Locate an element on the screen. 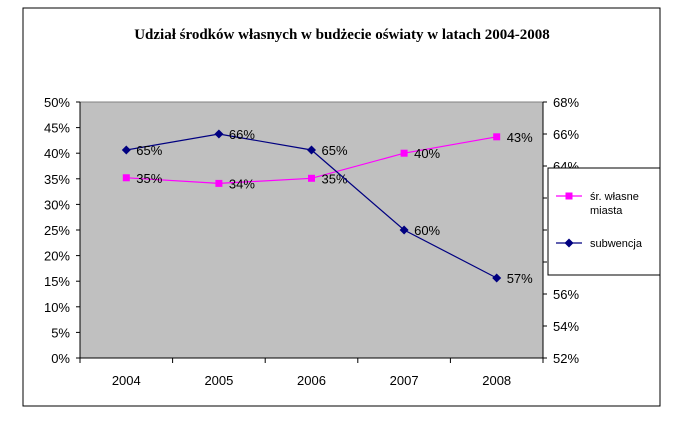  x-axis-tick-label: 2006 is located at coordinates (311, 380).